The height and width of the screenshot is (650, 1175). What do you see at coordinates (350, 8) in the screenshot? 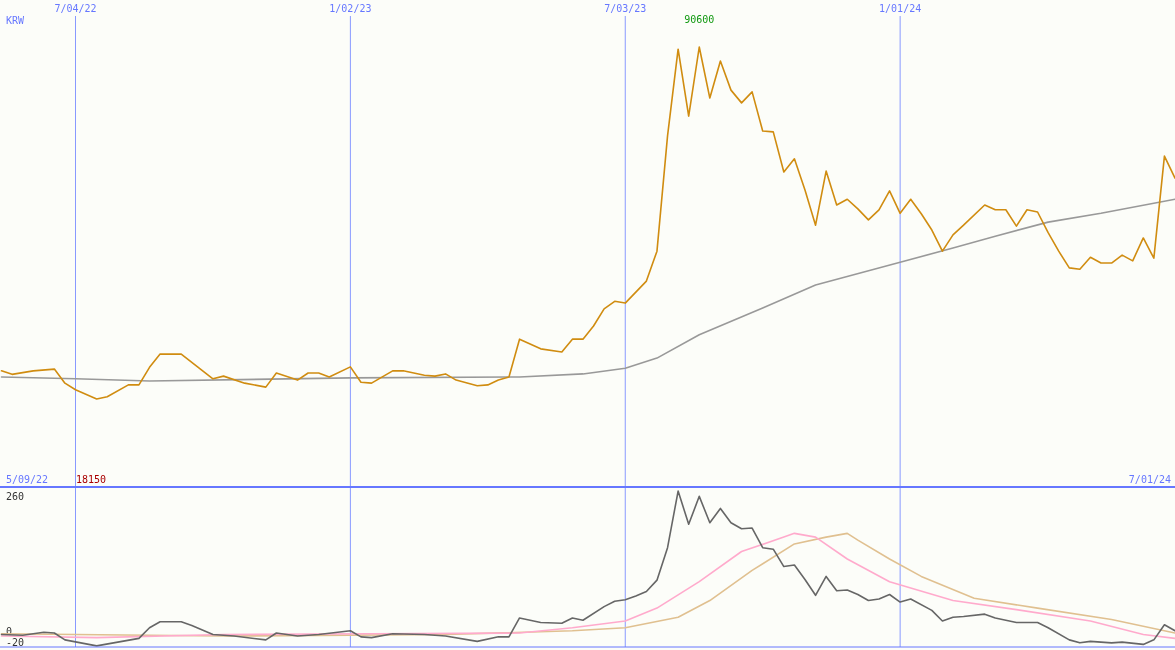
I see `x-tick-label: 1/02/23` at bounding box center [350, 8].